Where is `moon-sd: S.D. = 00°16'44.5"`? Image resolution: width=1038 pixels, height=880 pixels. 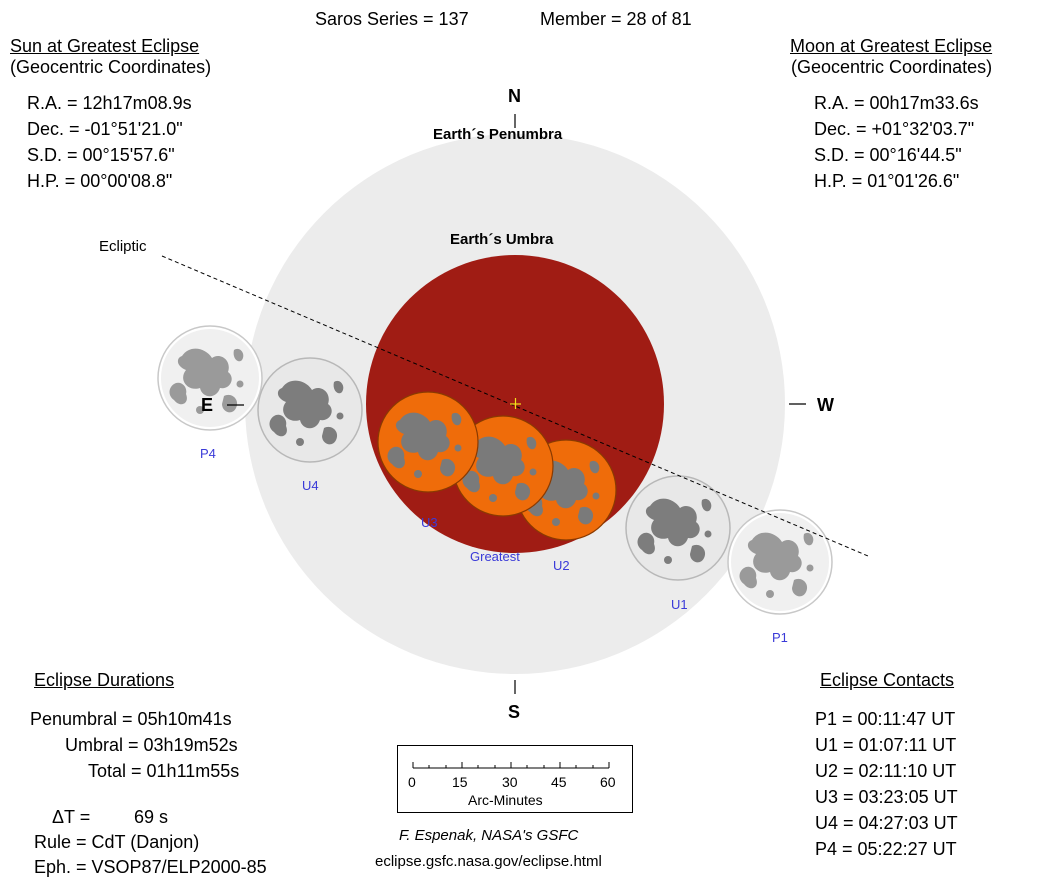
moon-sd: S.D. = 00°16'44.5" is located at coordinates (888, 155).